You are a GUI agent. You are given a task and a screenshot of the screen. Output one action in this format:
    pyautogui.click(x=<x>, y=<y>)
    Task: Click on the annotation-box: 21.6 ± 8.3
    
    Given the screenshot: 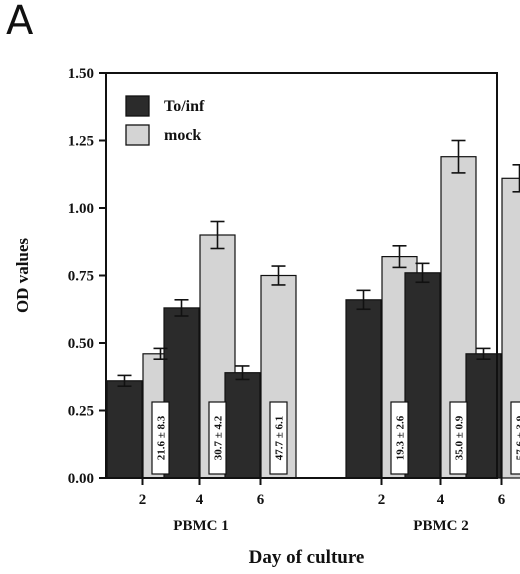 What is the action you would take?
    pyautogui.click(x=160, y=438)
    